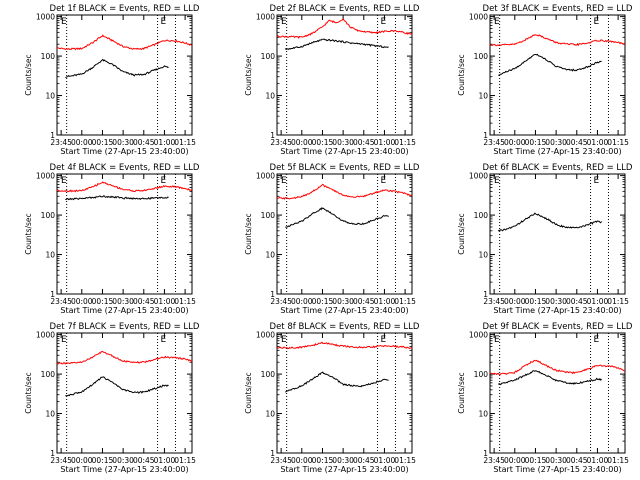 Image resolution: width=640 pixels, height=480 pixels. I want to click on chart-title: Det 4f BLACK = Events, RED = LLD, so click(125, 168).